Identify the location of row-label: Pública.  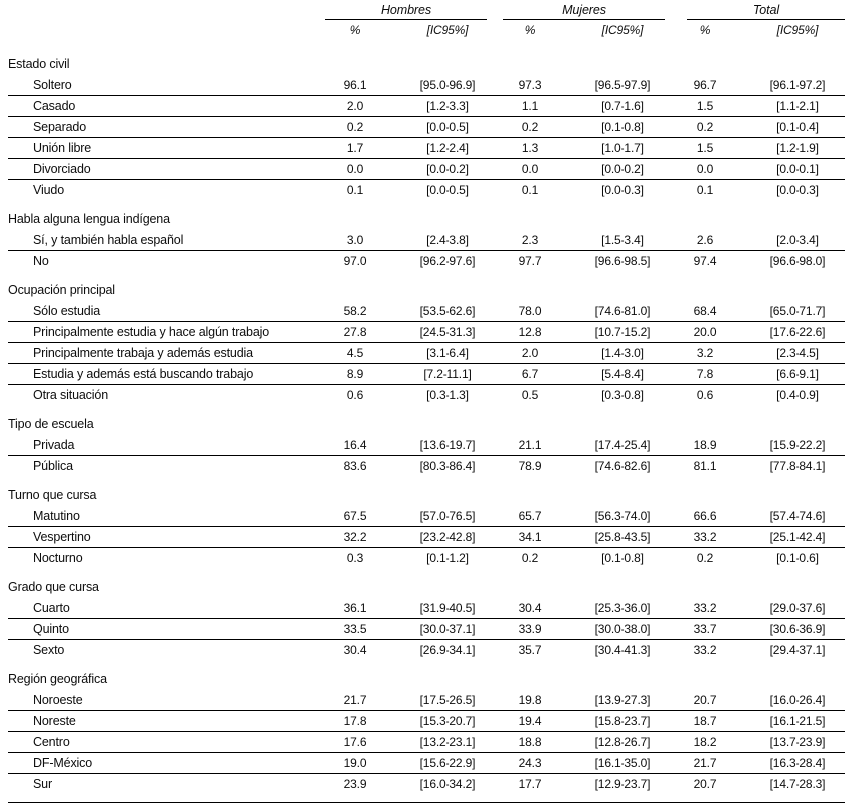
(53, 466).